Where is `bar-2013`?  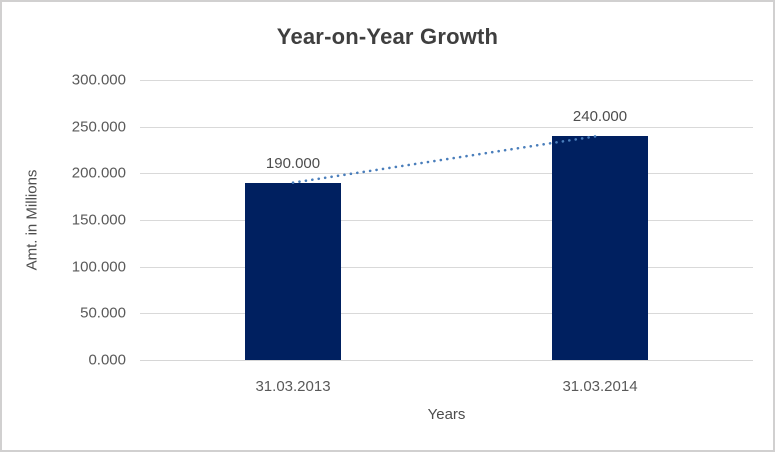
bar-2013 is located at coordinates (293, 271).